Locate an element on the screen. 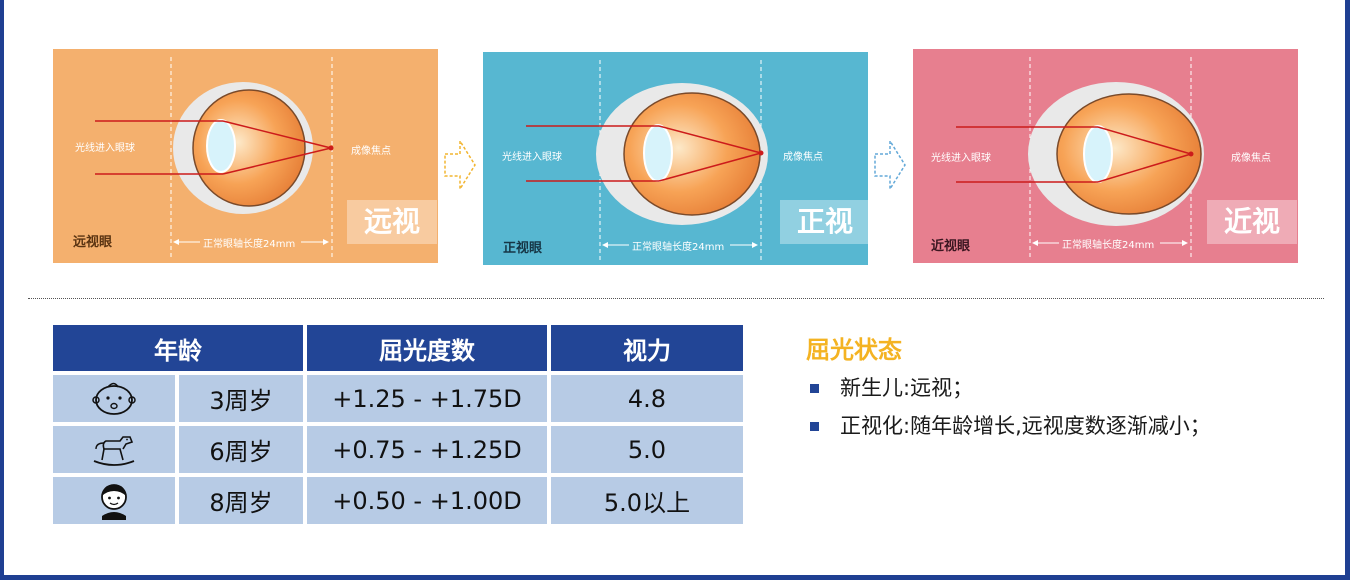 The image size is (1350, 580). hyperopia-panel: 光线进入眼球 成像焦点 正常眼轴长度24mm 远视眼 远视 is located at coordinates (245, 156).